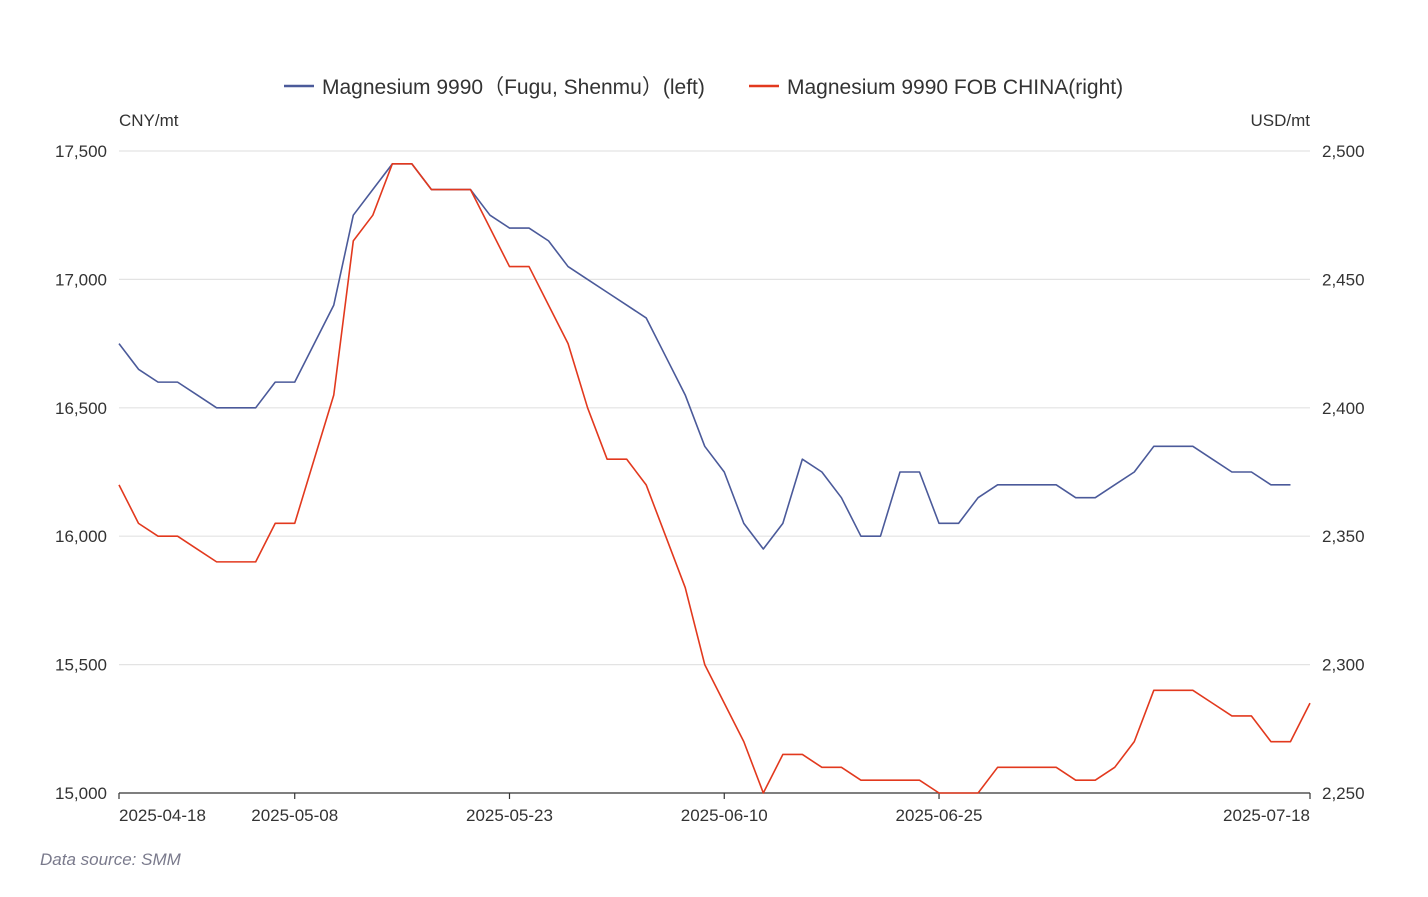  I want to click on legend-label-right-series: Magnesium 9990 FOB CHINA(right), so click(955, 87).